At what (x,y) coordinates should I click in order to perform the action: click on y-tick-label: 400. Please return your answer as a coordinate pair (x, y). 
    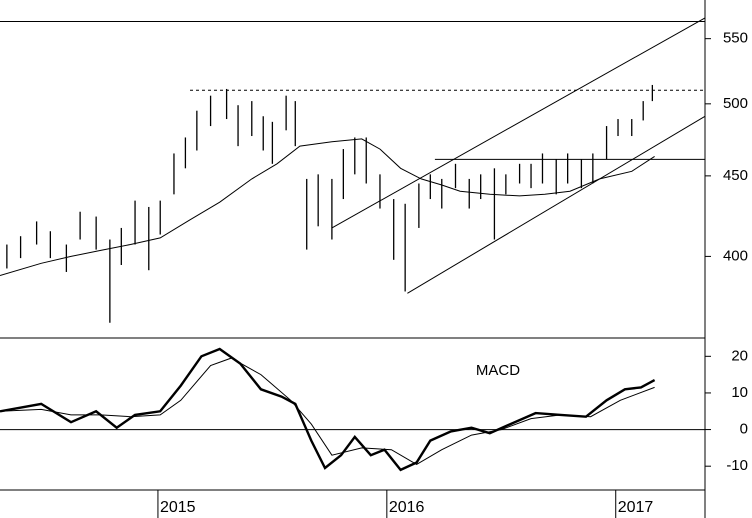
    Looking at the image, I should click on (735, 255).